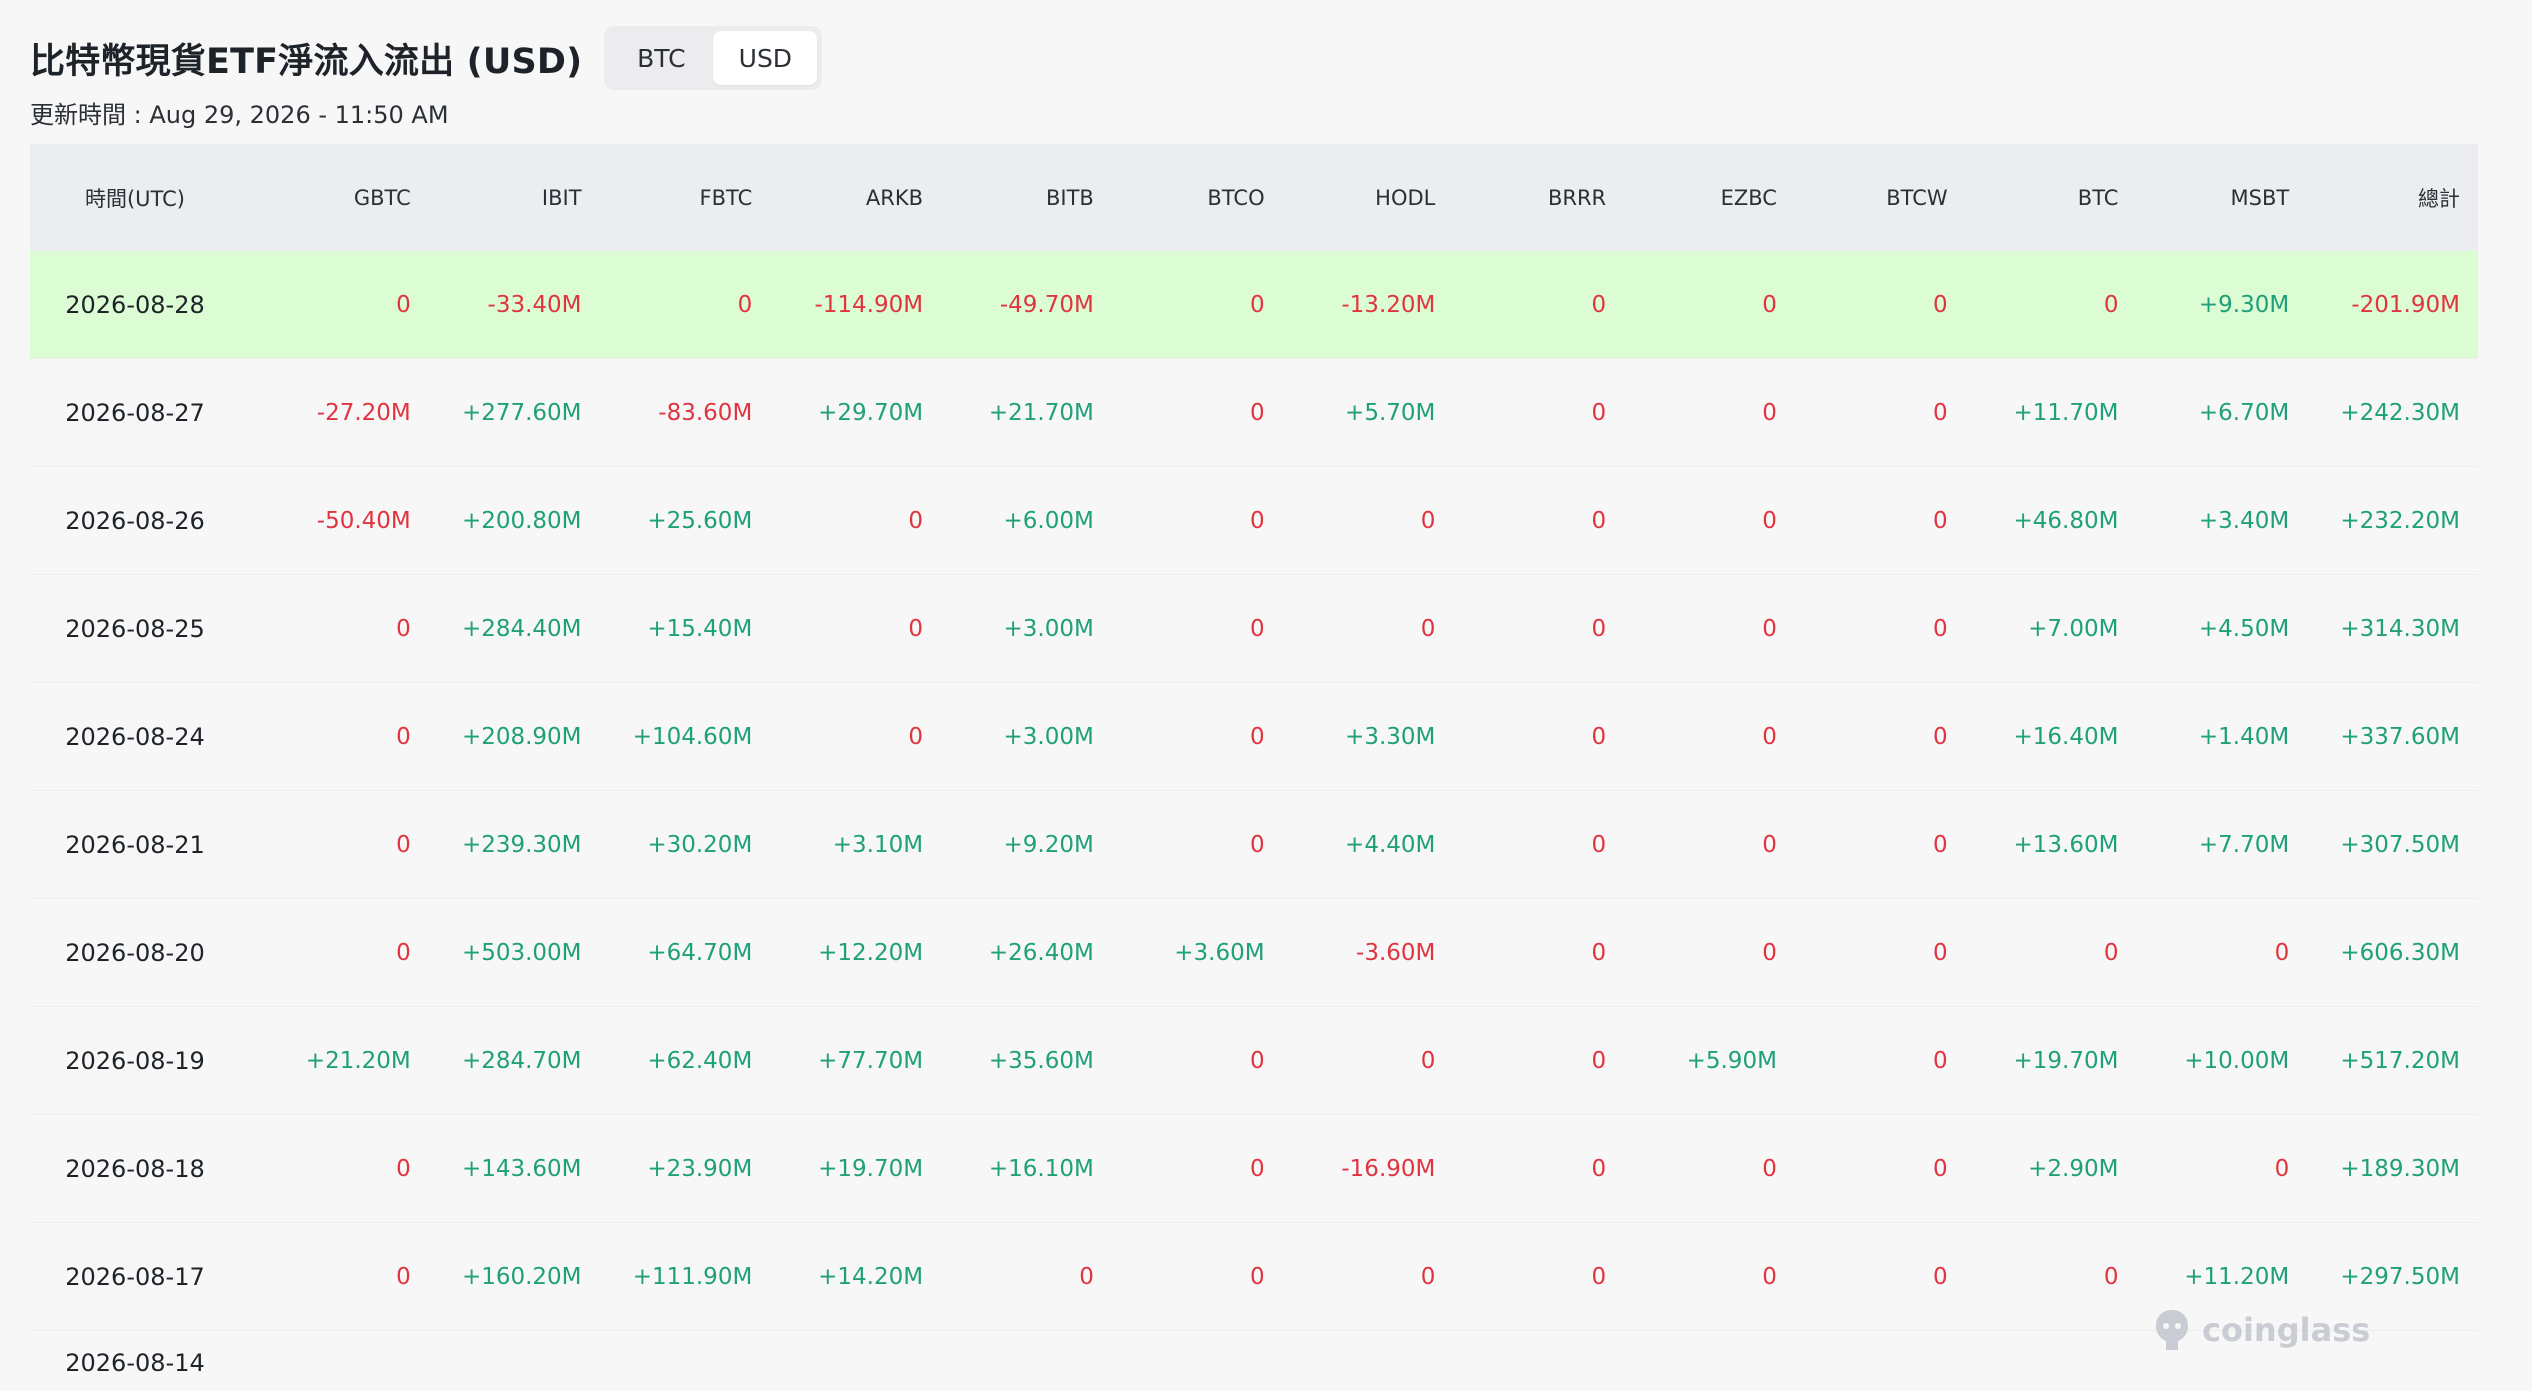 The width and height of the screenshot is (2532, 1391). I want to click on toggle-usd-button: USD, so click(765, 58).